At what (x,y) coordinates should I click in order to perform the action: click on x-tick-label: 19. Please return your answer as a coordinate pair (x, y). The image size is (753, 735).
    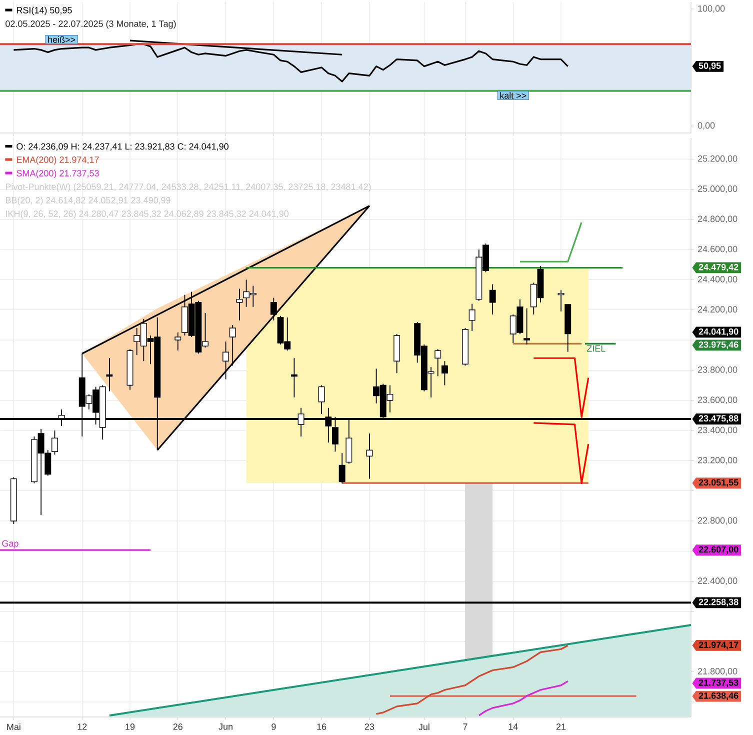
    Looking at the image, I should click on (130, 727).